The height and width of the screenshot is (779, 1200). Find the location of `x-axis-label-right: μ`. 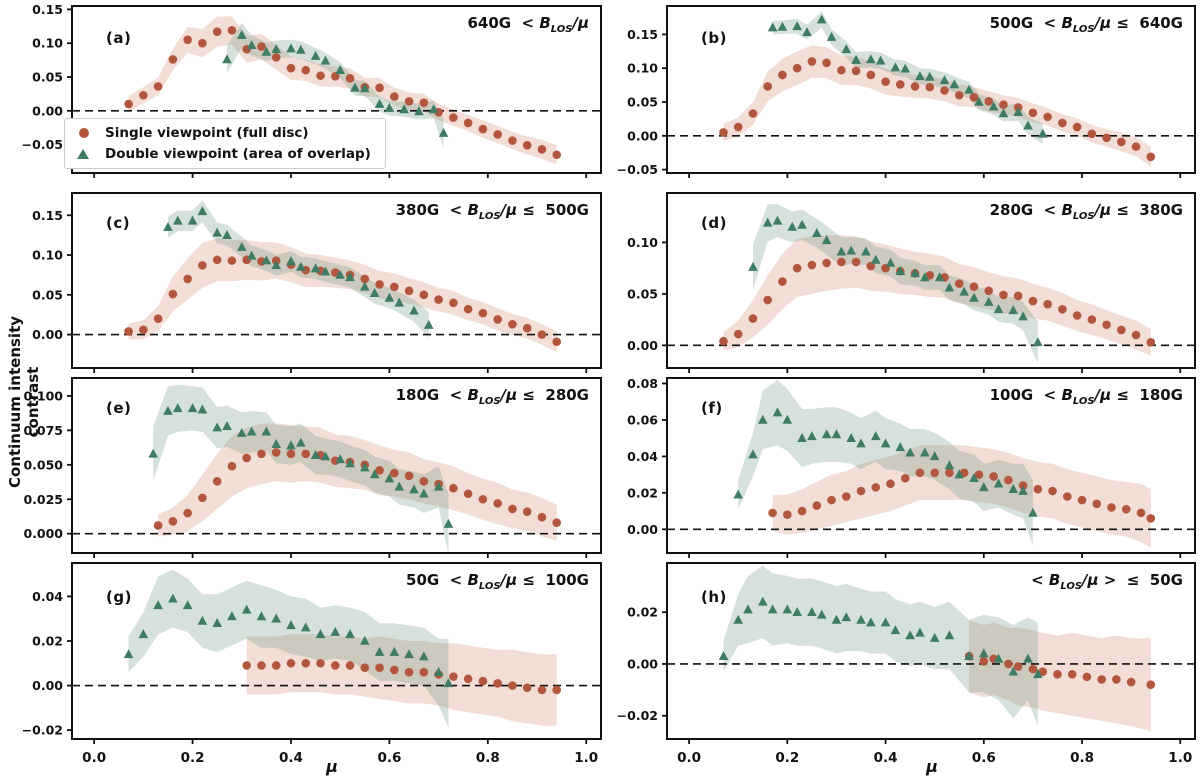

x-axis-label-right: μ is located at coordinates (932, 766).